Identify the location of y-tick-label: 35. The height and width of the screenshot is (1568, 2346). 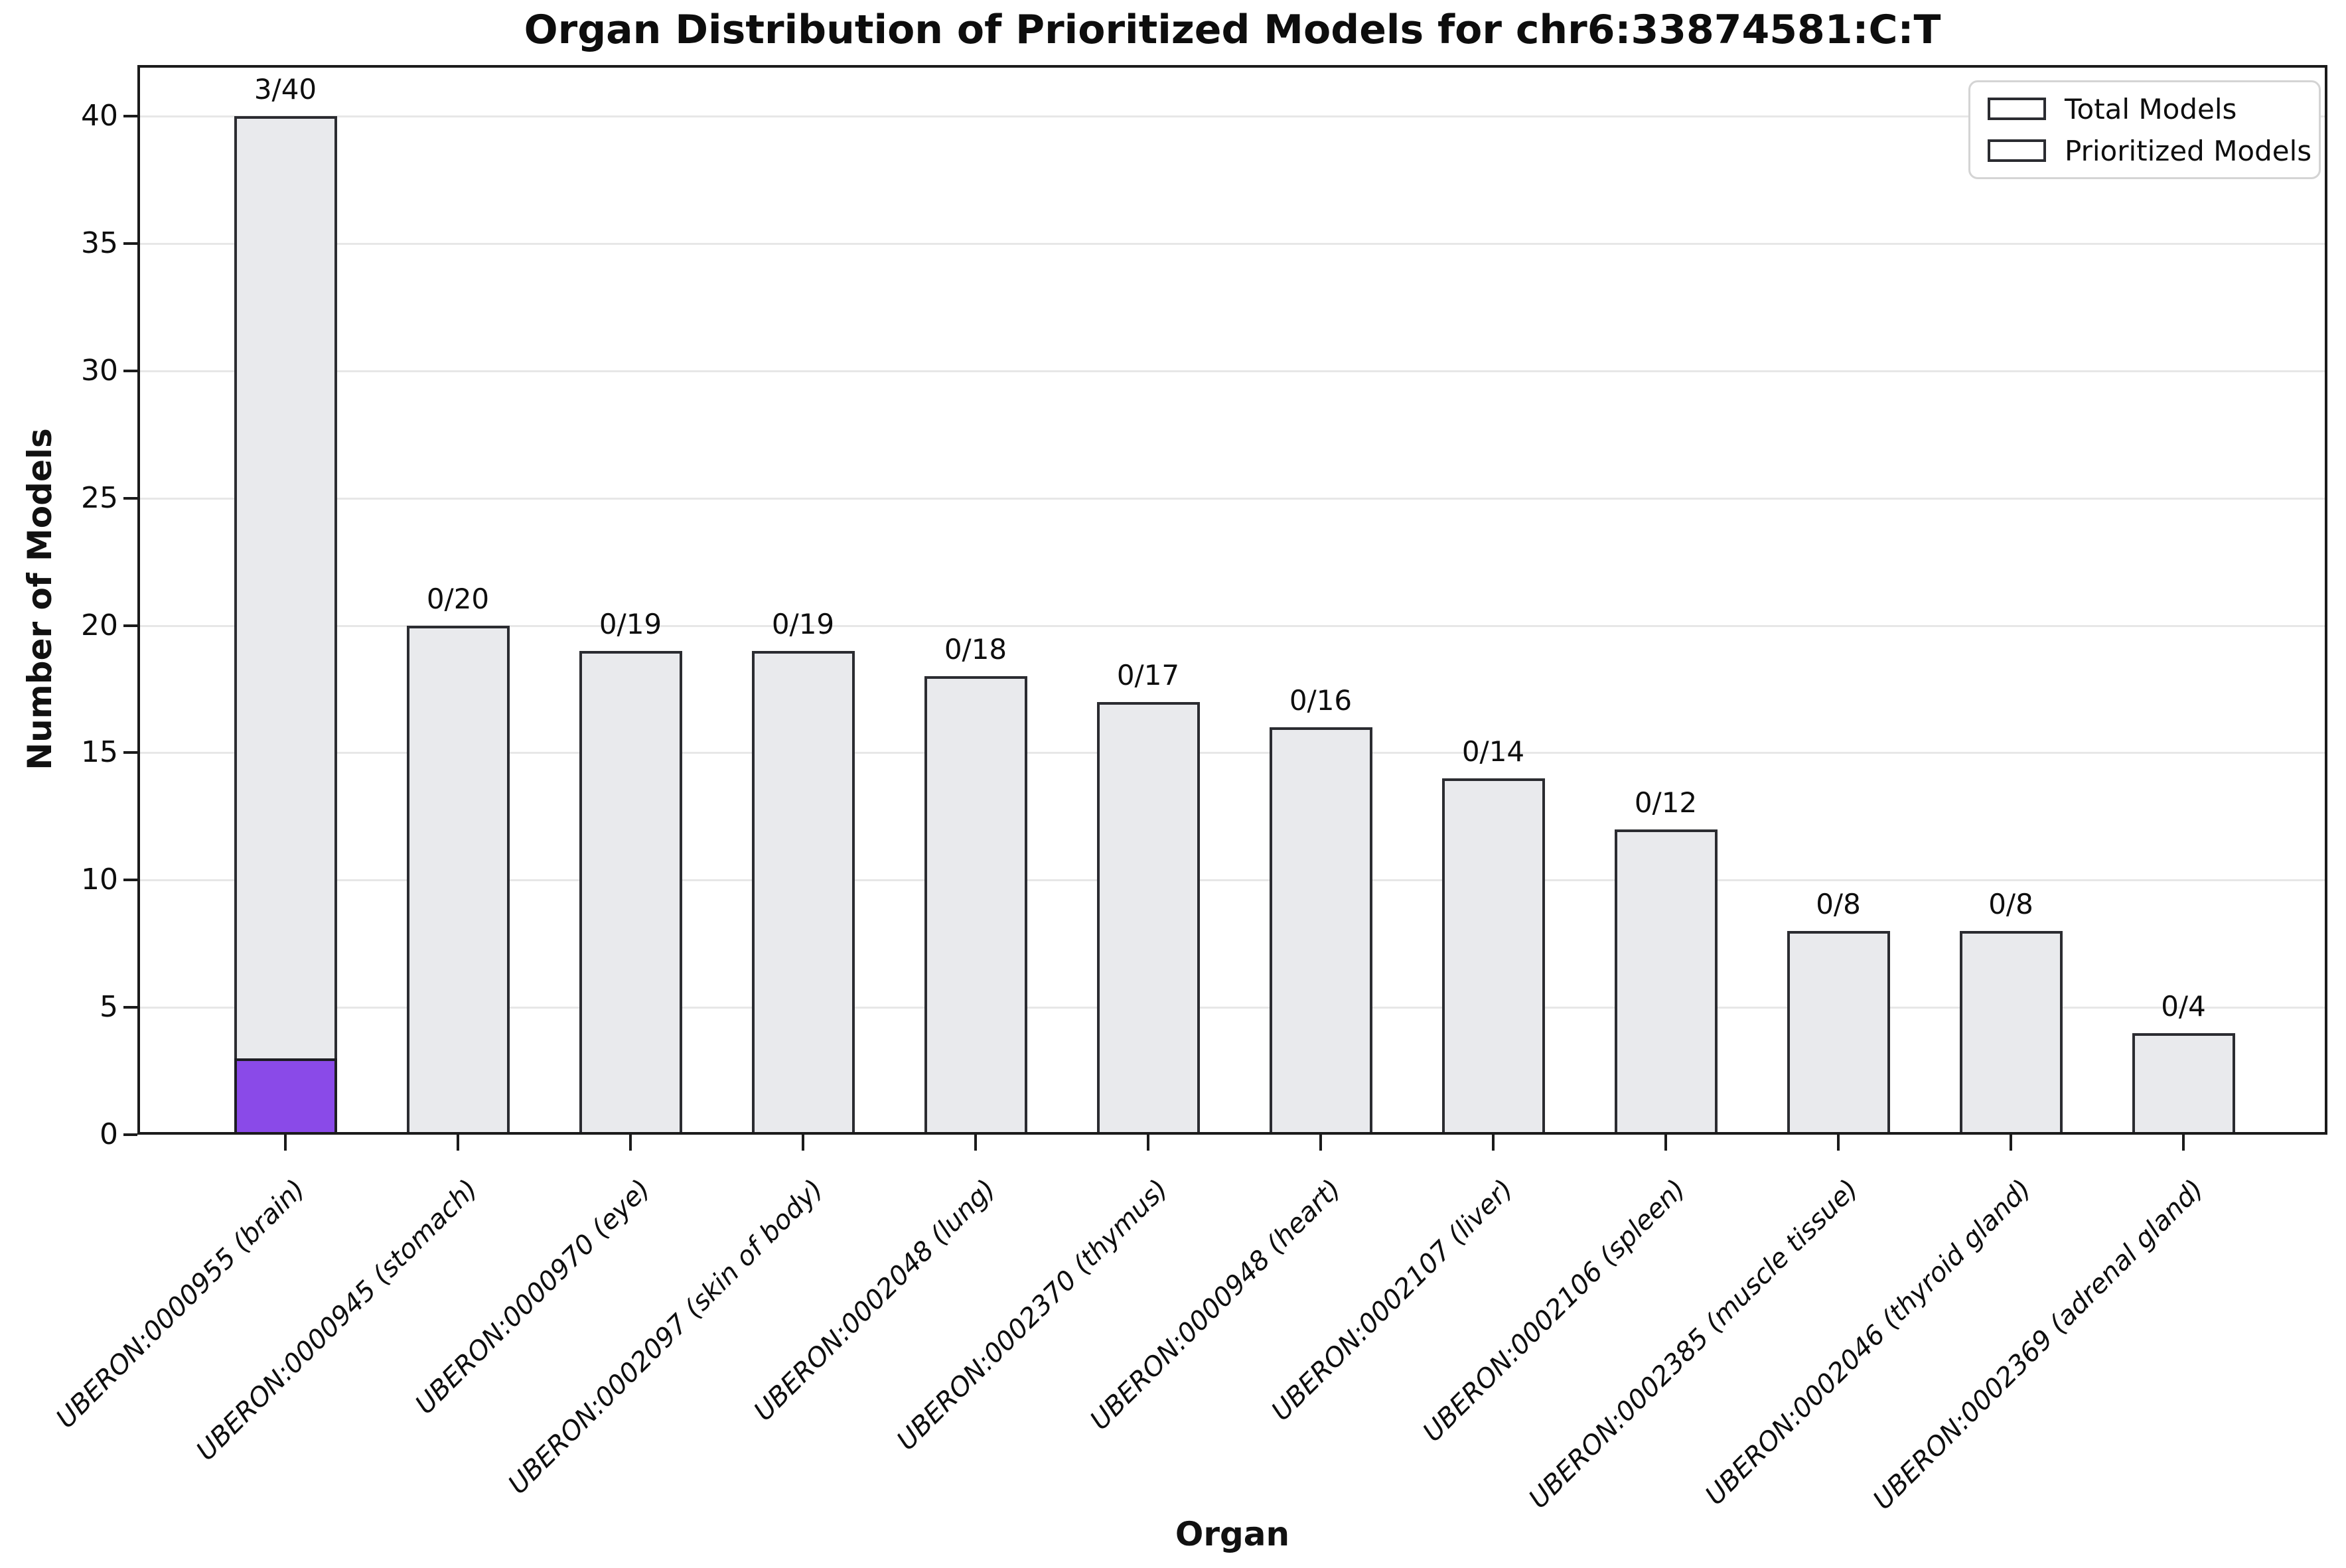
(99, 243).